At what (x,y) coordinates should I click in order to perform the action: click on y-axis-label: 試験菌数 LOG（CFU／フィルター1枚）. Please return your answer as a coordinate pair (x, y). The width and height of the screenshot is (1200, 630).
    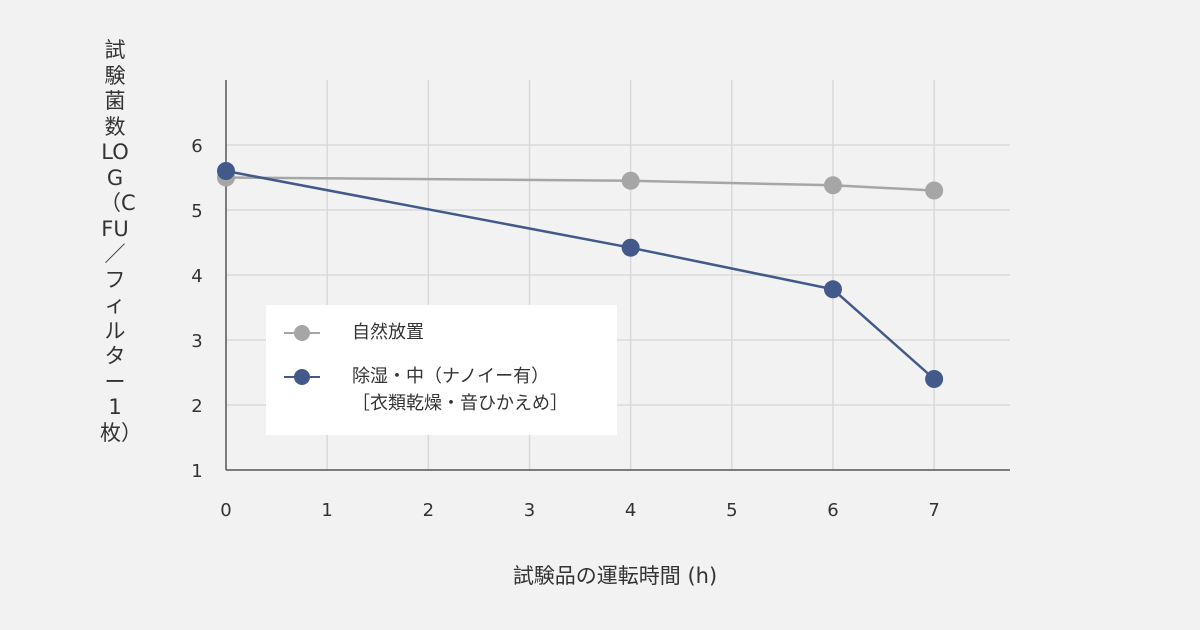
    Looking at the image, I should click on (121, 241).